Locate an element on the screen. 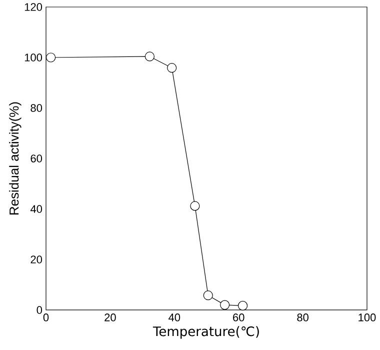  x-tick-label: 20 is located at coordinates (110, 318).